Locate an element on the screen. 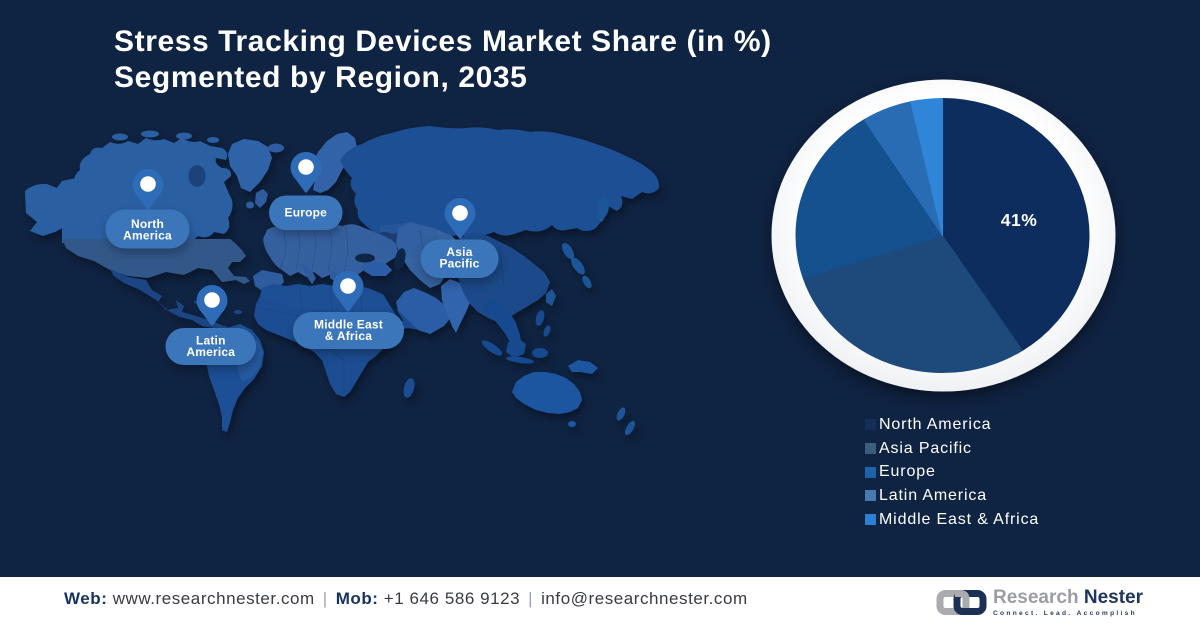 The height and width of the screenshot is (628, 1200). svg-text: Europe is located at coordinates (306, 213).